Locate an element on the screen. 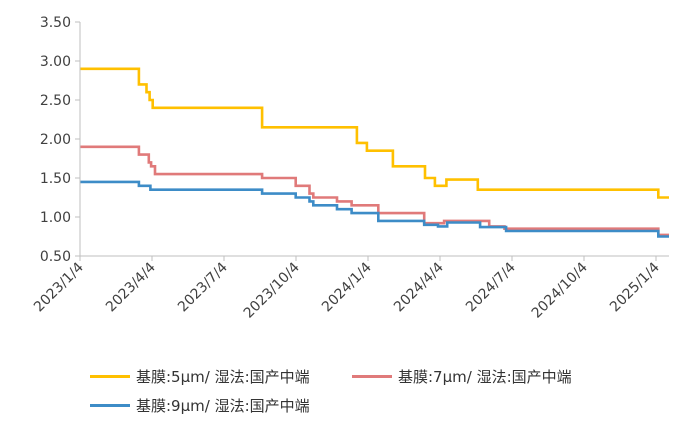 The height and width of the screenshot is (437, 695). y-tick-label: 1.00 is located at coordinates (55, 218).